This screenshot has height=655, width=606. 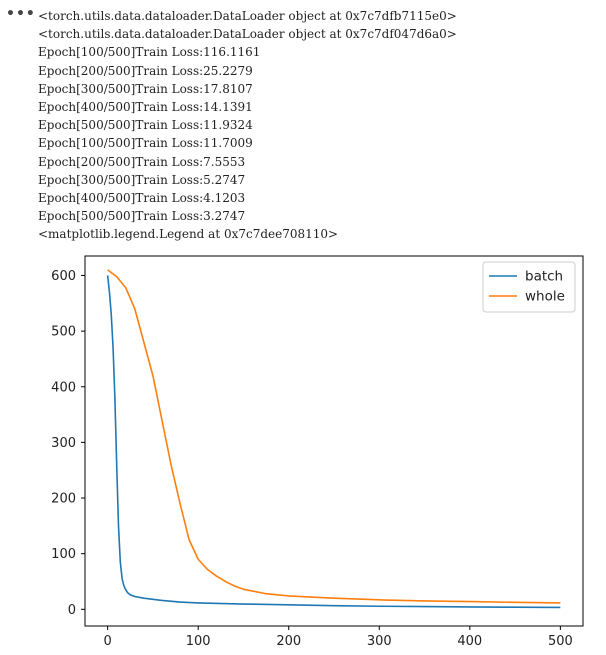 I want to click on legend-label-batch: batch, so click(x=544, y=277).